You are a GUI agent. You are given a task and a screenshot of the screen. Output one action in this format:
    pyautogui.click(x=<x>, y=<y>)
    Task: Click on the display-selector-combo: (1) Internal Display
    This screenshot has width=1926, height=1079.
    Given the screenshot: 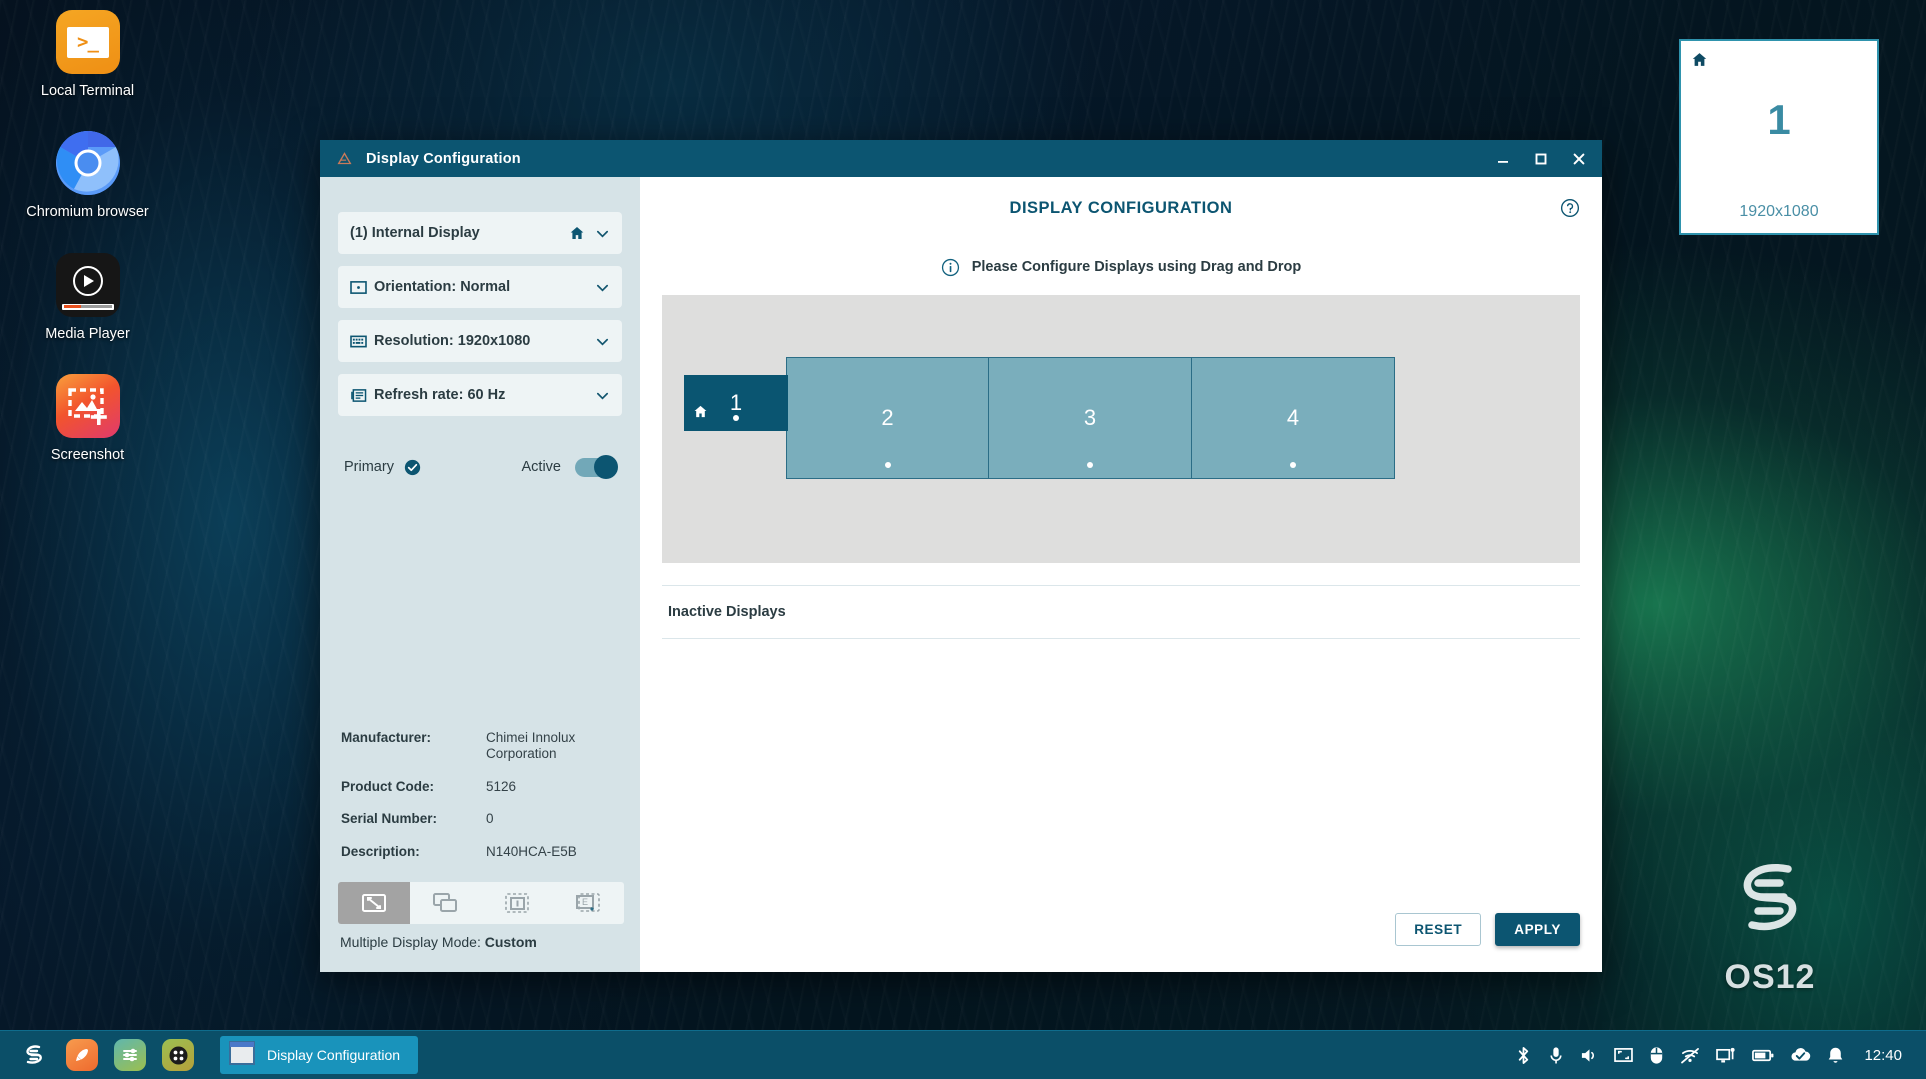 What is the action you would take?
    pyautogui.click(x=480, y=233)
    